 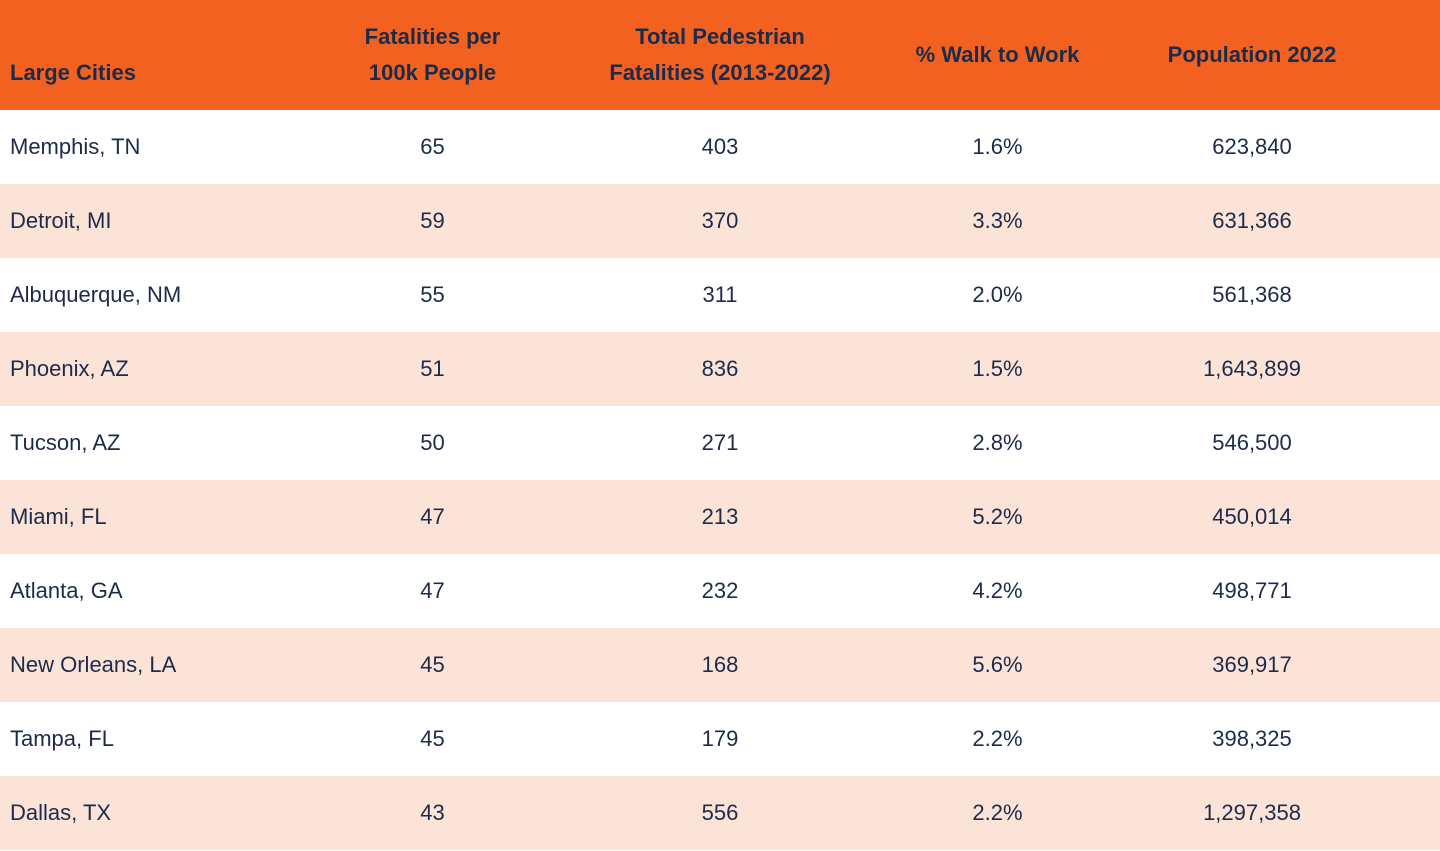 I want to click on cell-total-fatalities: 168, so click(x=720, y=664).